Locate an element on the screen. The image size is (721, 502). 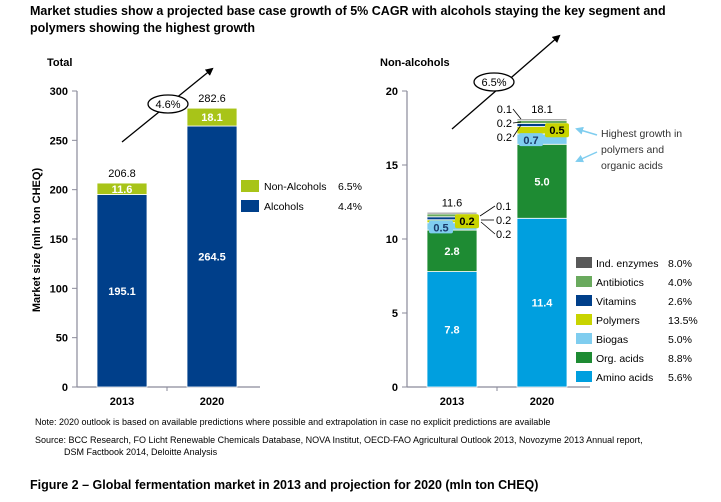
right-y-tick-label: 20 is located at coordinates (392, 92).